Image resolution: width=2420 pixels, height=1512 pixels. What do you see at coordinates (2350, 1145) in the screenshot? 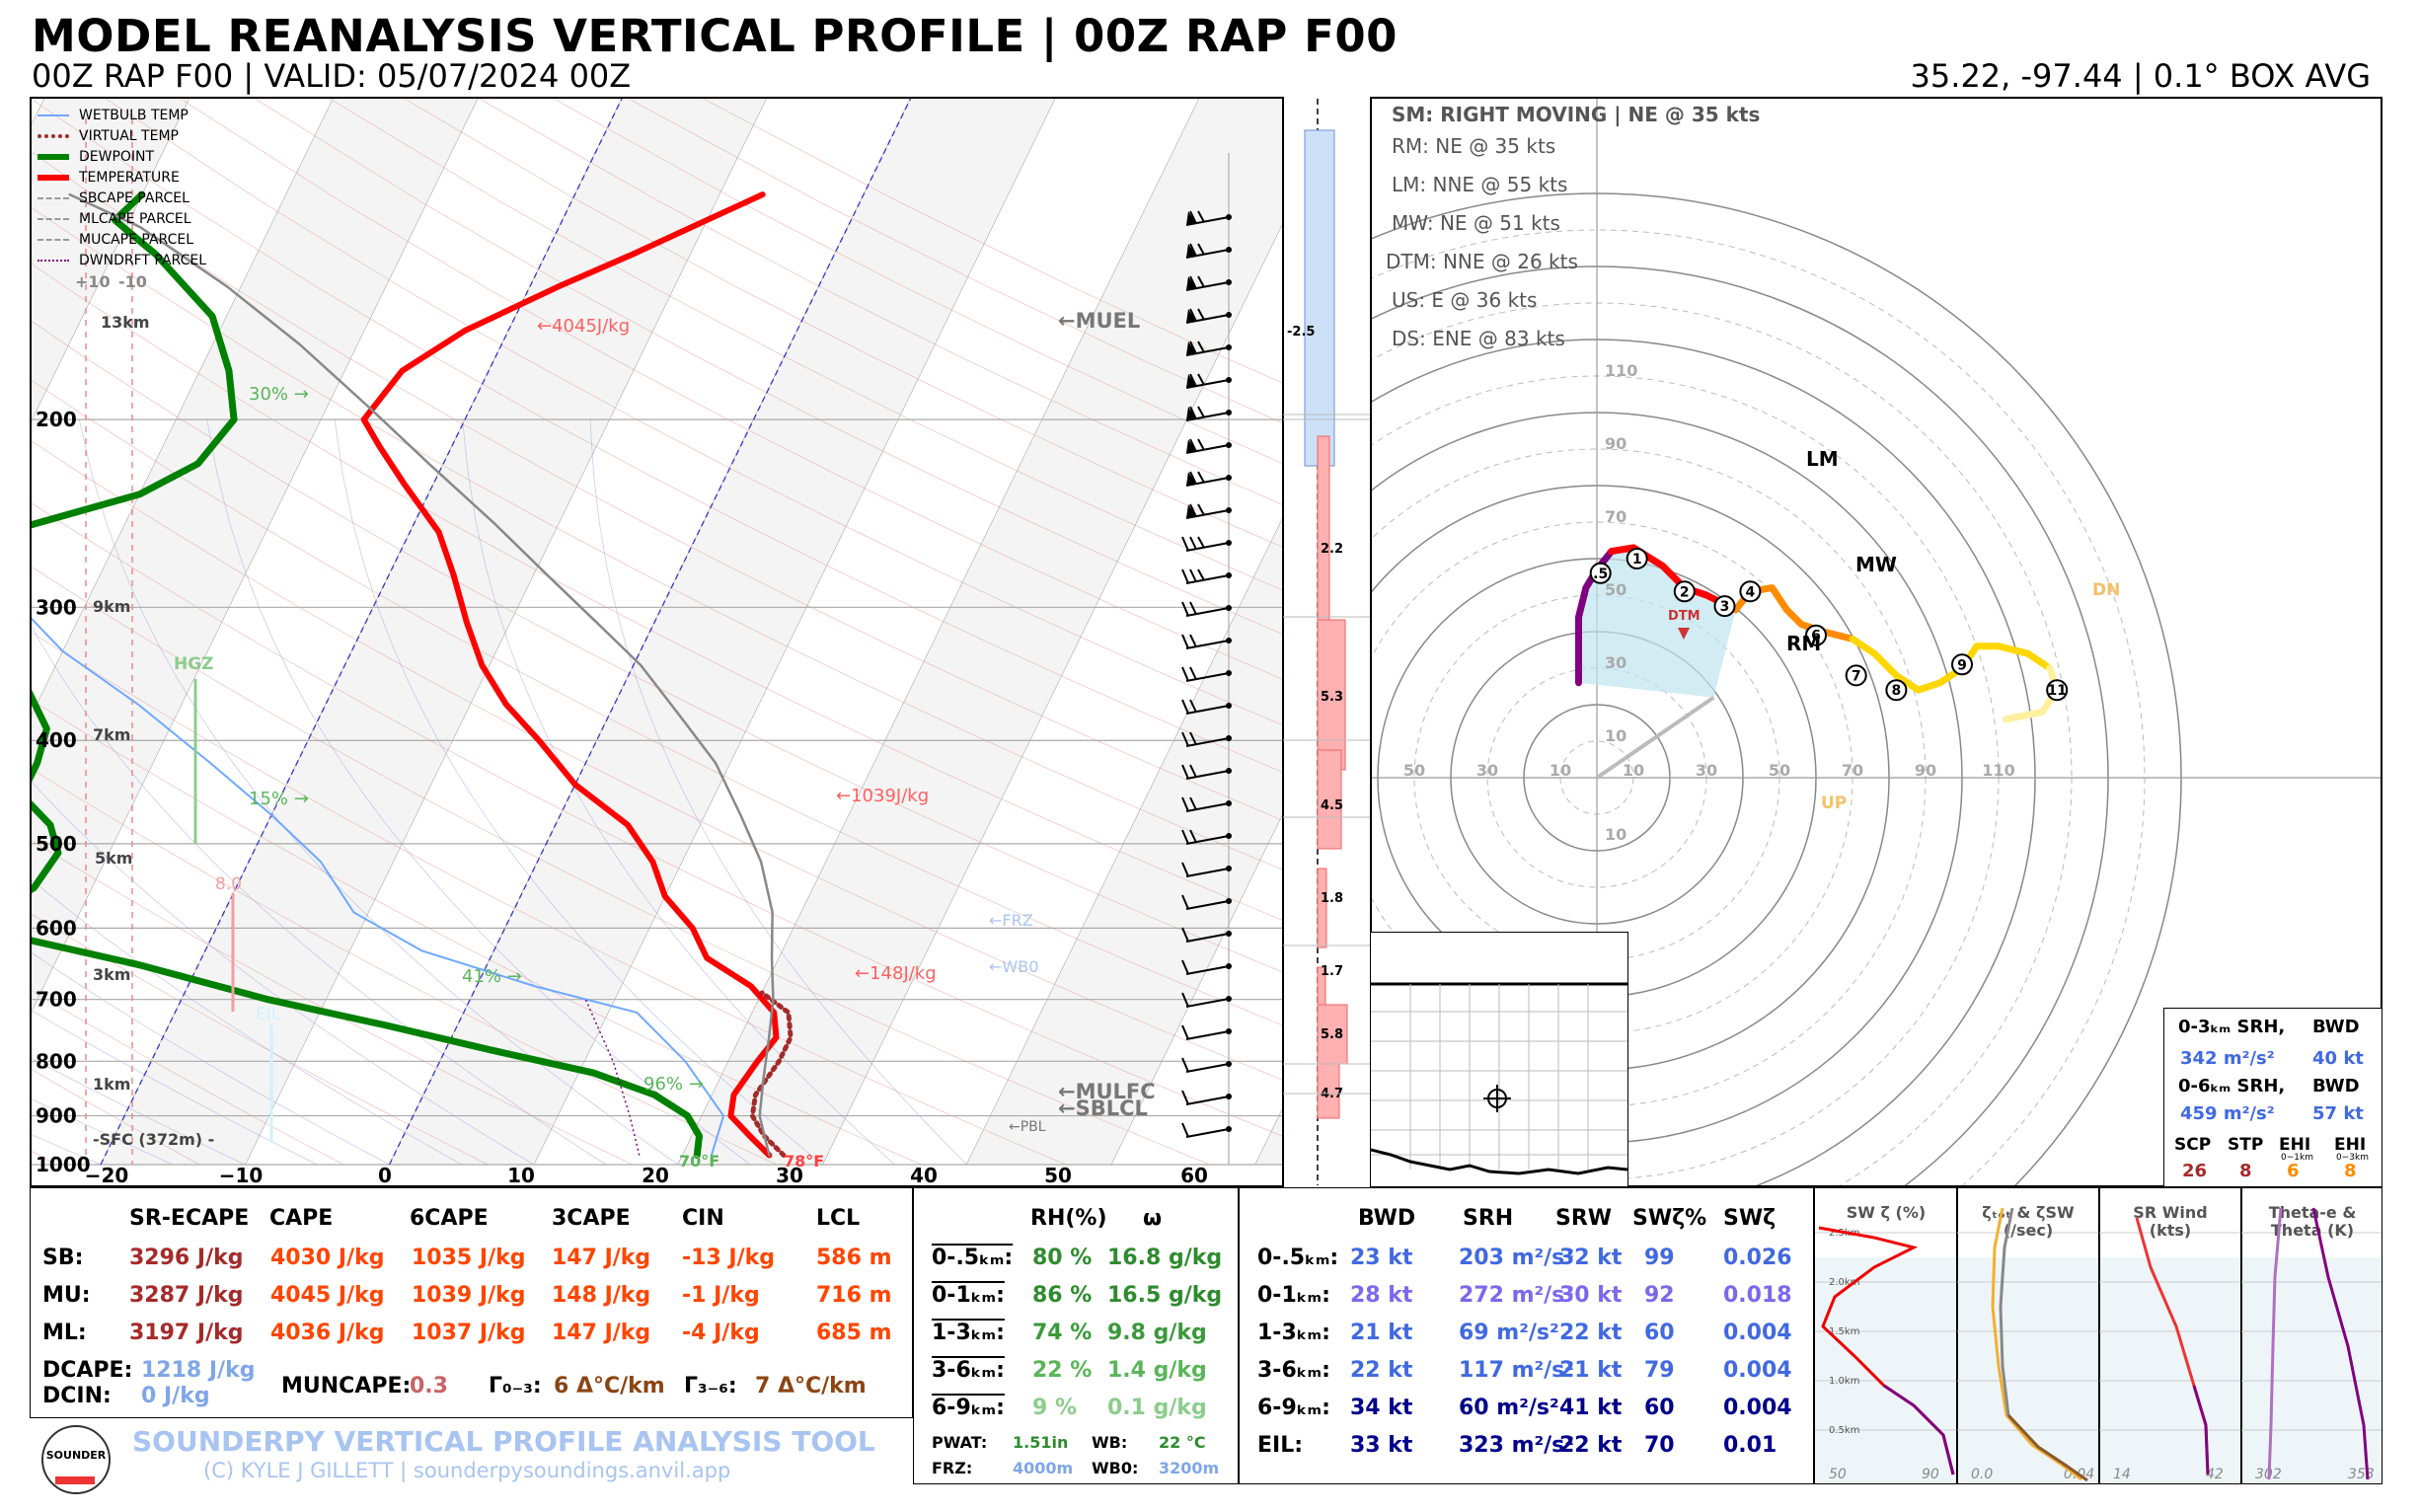
I see `ehi3-label: EHI` at bounding box center [2350, 1145].